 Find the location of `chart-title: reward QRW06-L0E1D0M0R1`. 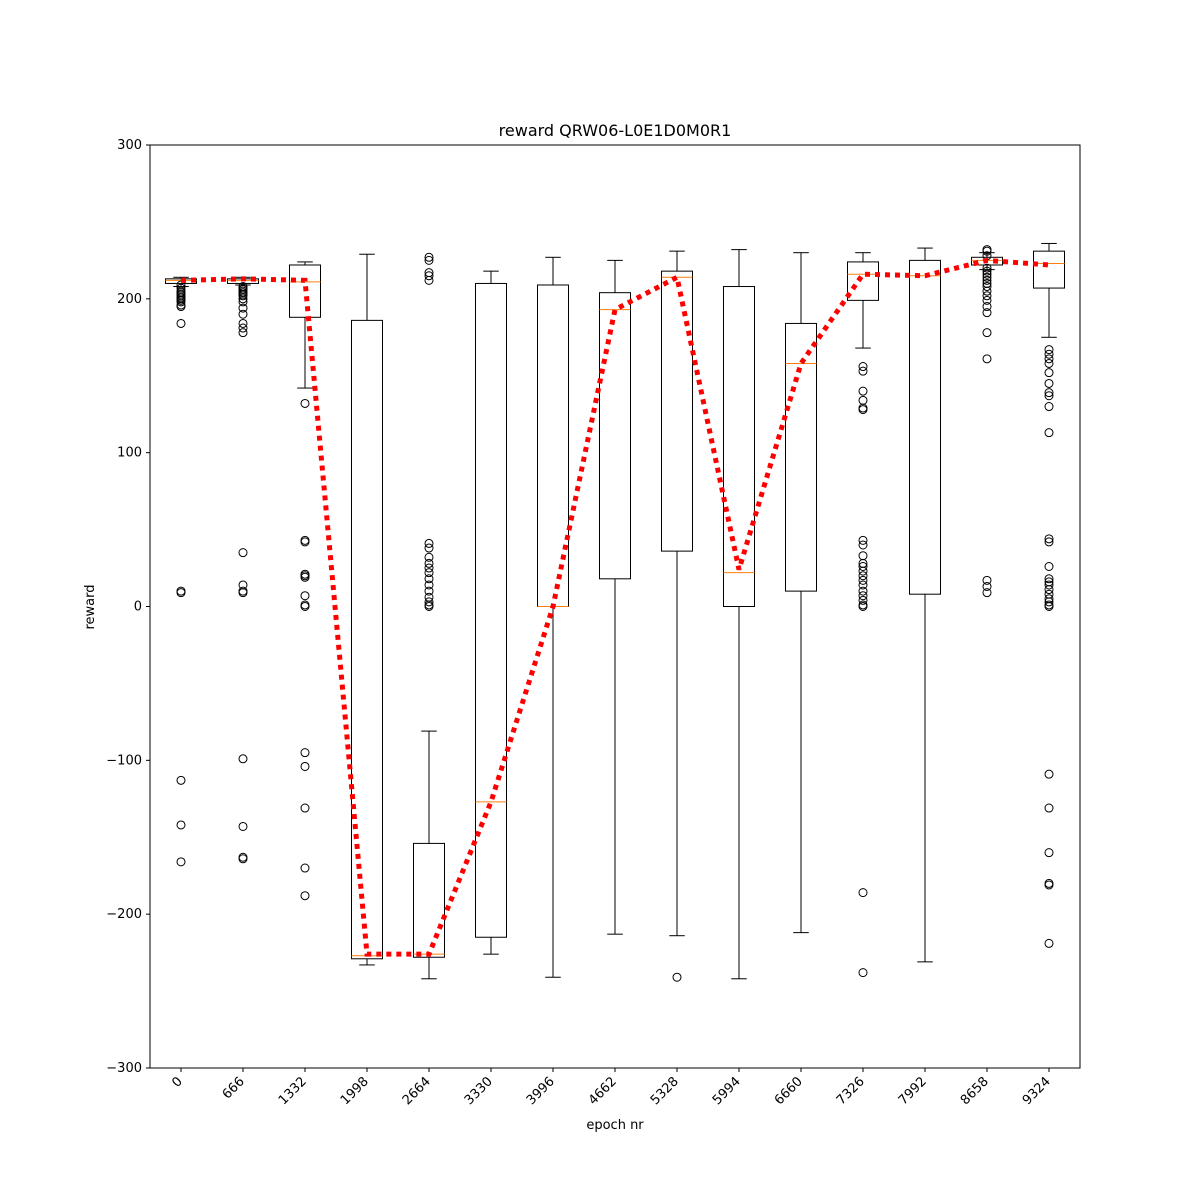

chart-title: reward QRW06-L0E1D0M0R1 is located at coordinates (615, 130).